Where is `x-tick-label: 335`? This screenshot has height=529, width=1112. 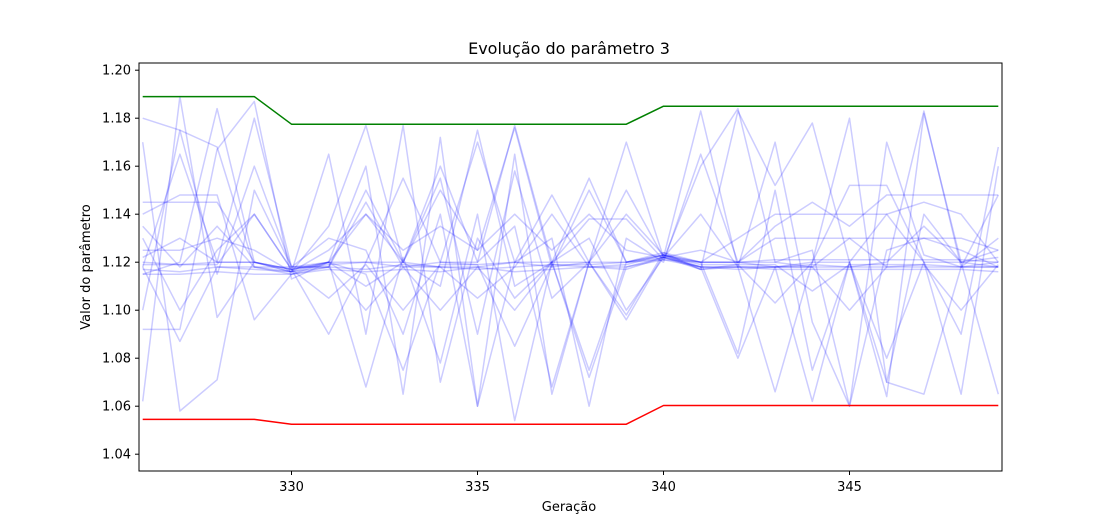
x-tick-label: 335 is located at coordinates (477, 487).